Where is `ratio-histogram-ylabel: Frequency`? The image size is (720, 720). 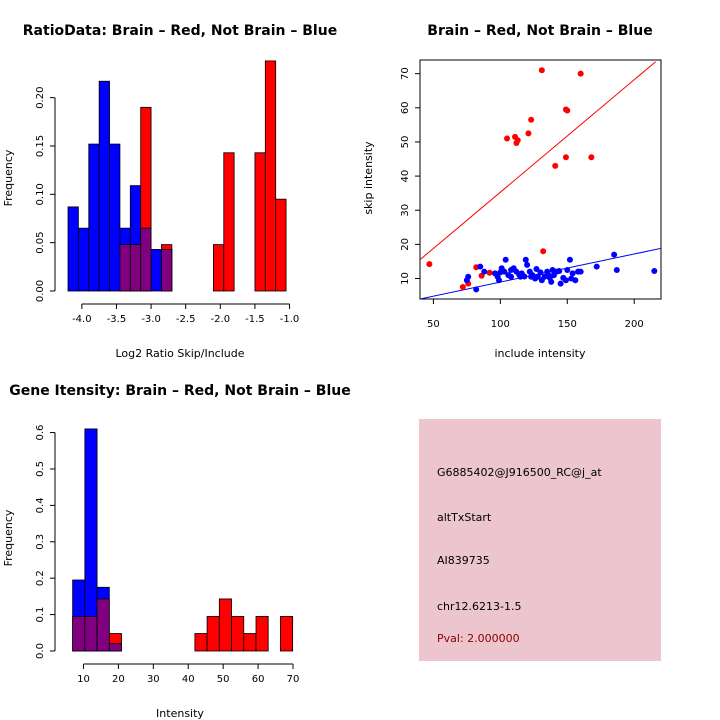 ratio-histogram-ylabel: Frequency is located at coordinates (8, 177).